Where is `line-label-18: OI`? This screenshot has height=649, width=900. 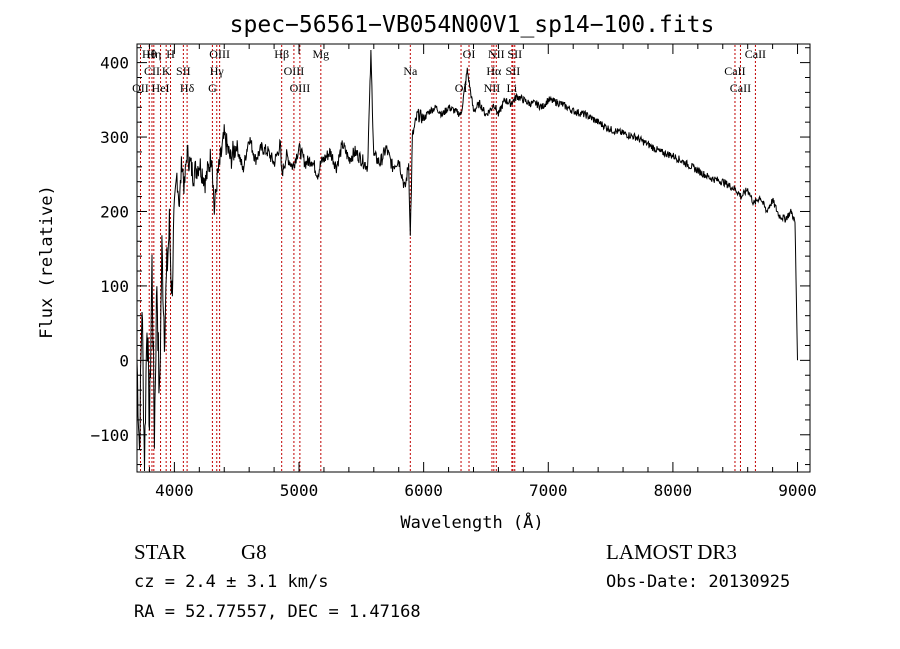 line-label-18: OI is located at coordinates (469, 54).